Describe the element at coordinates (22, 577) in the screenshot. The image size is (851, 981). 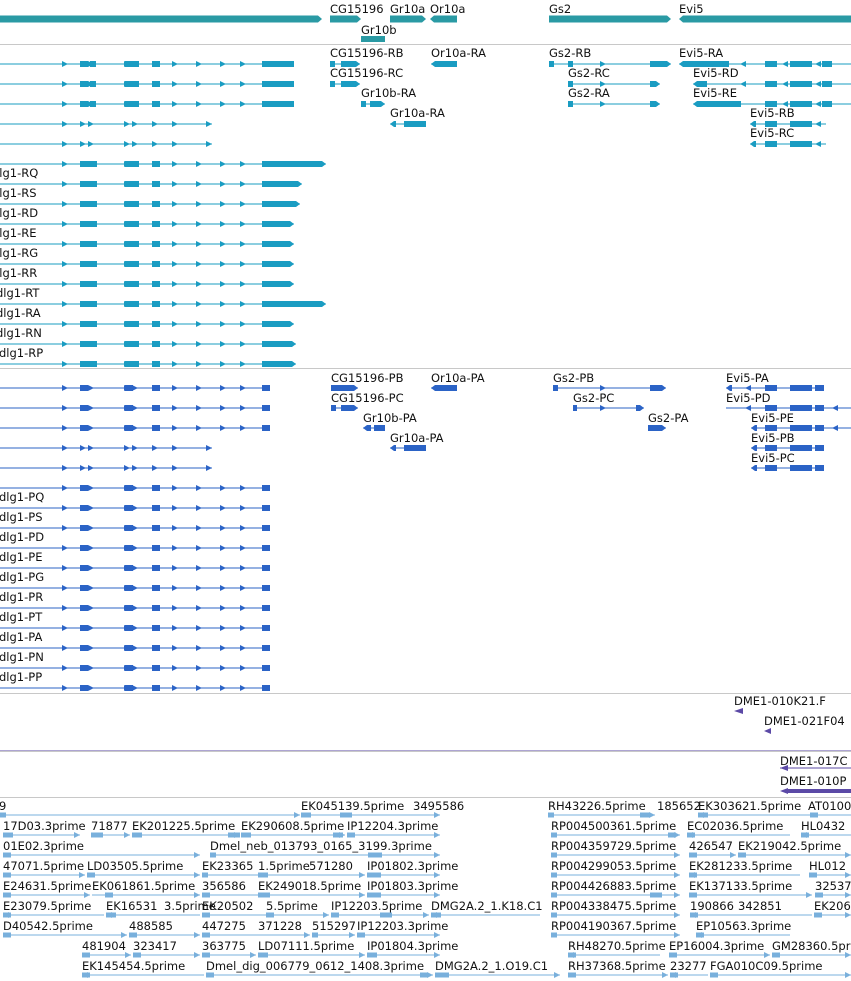
I see `cds-label: dlg1-PG` at that location.